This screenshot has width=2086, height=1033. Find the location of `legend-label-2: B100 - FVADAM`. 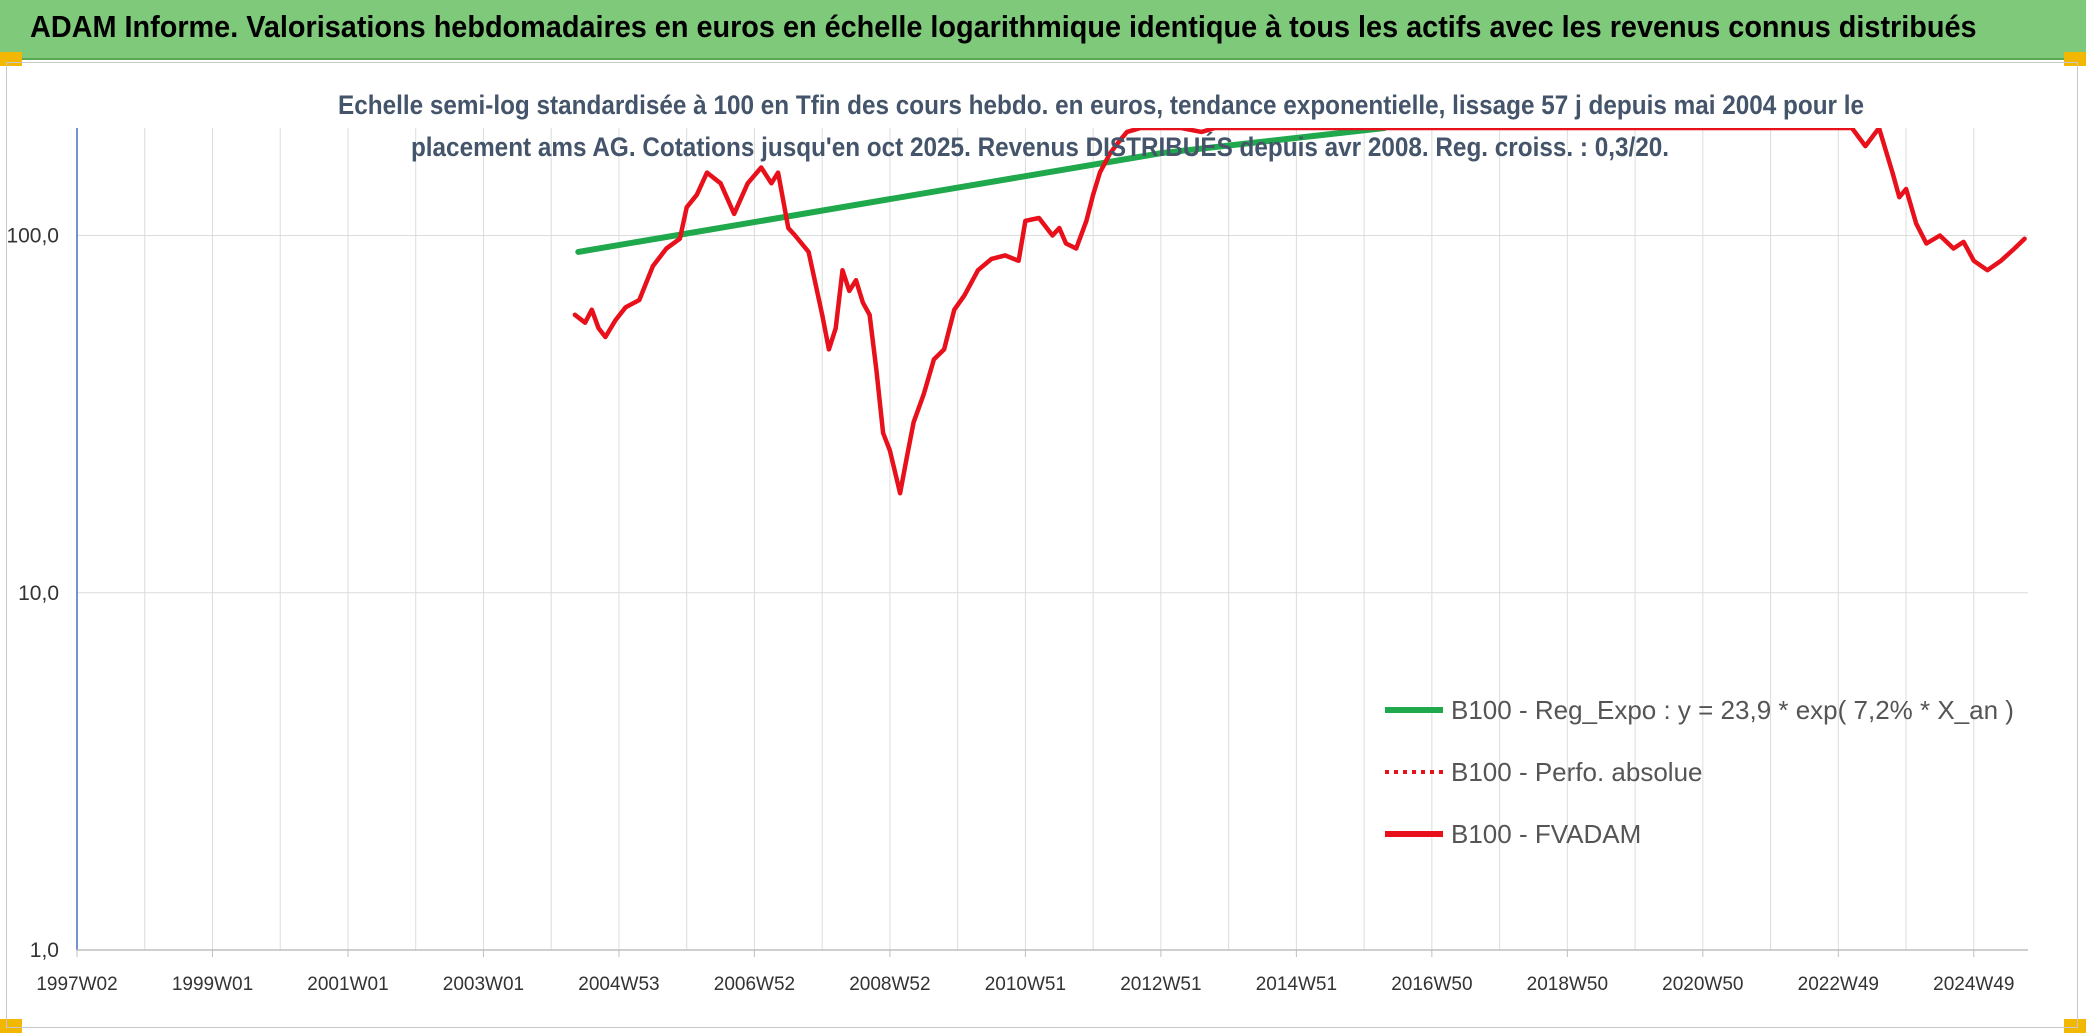

legend-label-2: B100 - FVADAM is located at coordinates (1546, 834).